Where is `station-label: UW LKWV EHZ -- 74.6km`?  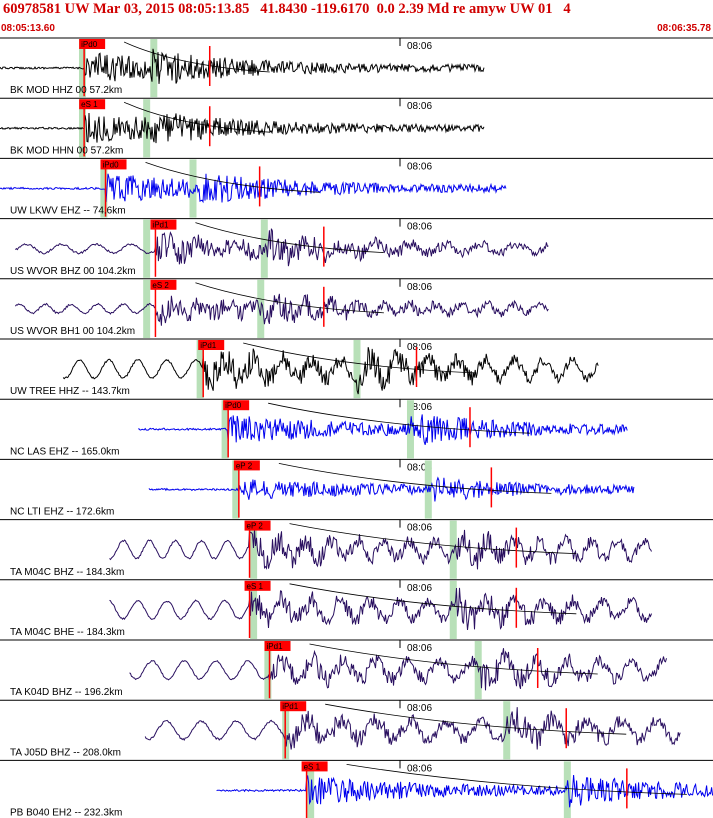 station-label: UW LKWV EHZ -- 74.6km is located at coordinates (68, 211).